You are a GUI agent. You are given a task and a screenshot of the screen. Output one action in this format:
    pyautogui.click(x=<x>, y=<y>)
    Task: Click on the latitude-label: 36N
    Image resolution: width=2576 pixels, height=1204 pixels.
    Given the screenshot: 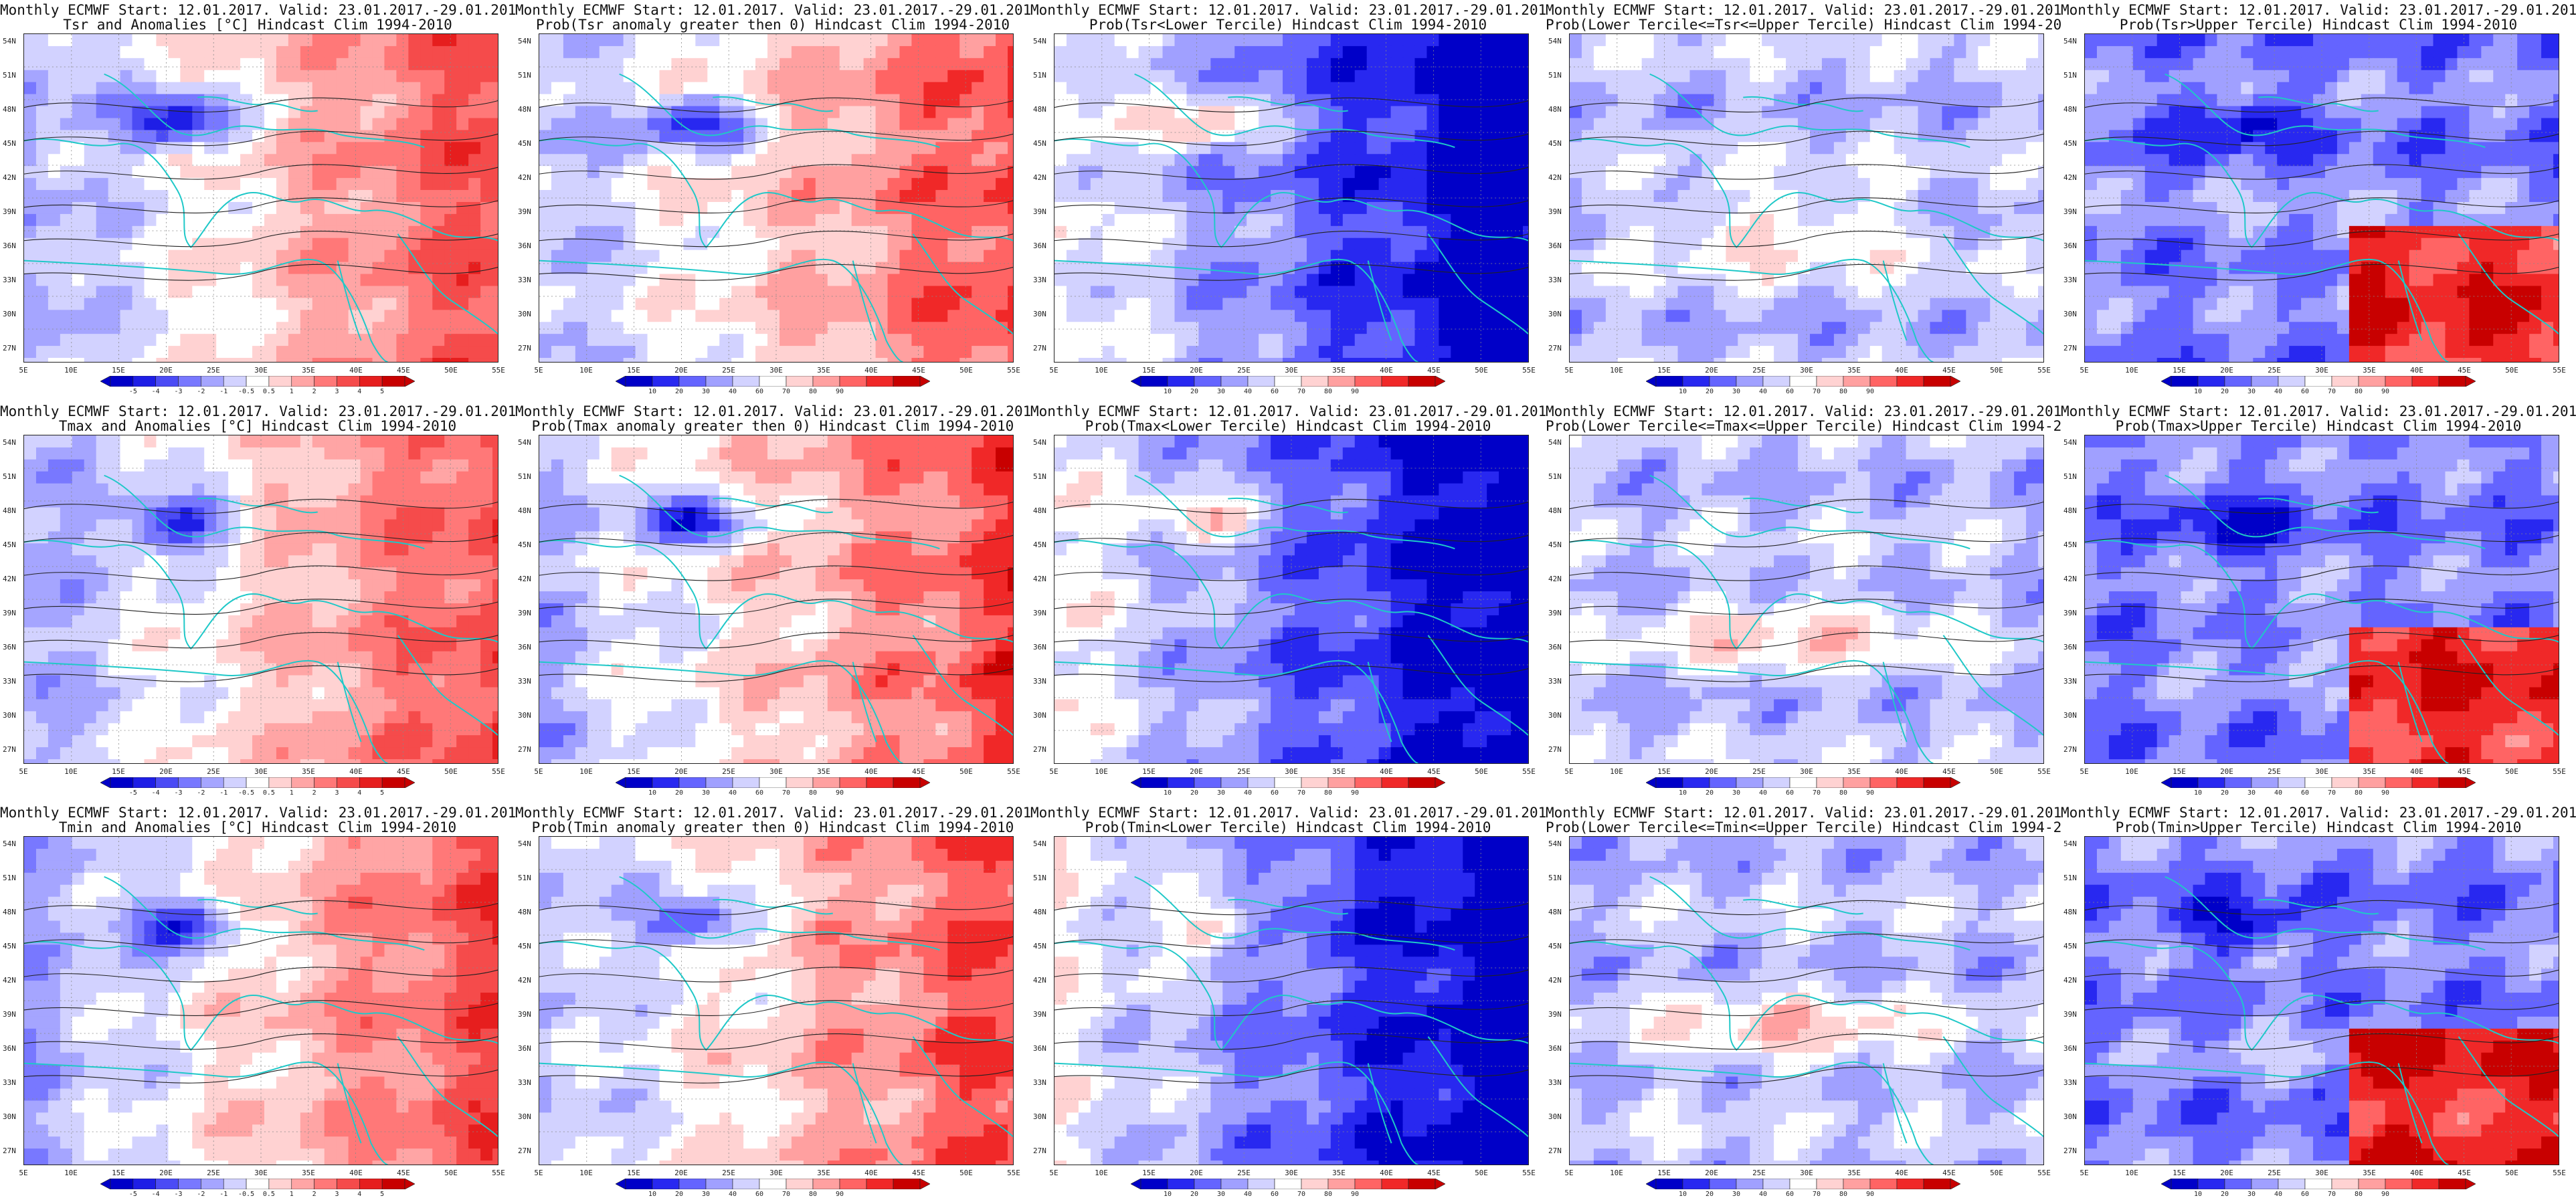 What is the action you would take?
    pyautogui.click(x=1039, y=245)
    